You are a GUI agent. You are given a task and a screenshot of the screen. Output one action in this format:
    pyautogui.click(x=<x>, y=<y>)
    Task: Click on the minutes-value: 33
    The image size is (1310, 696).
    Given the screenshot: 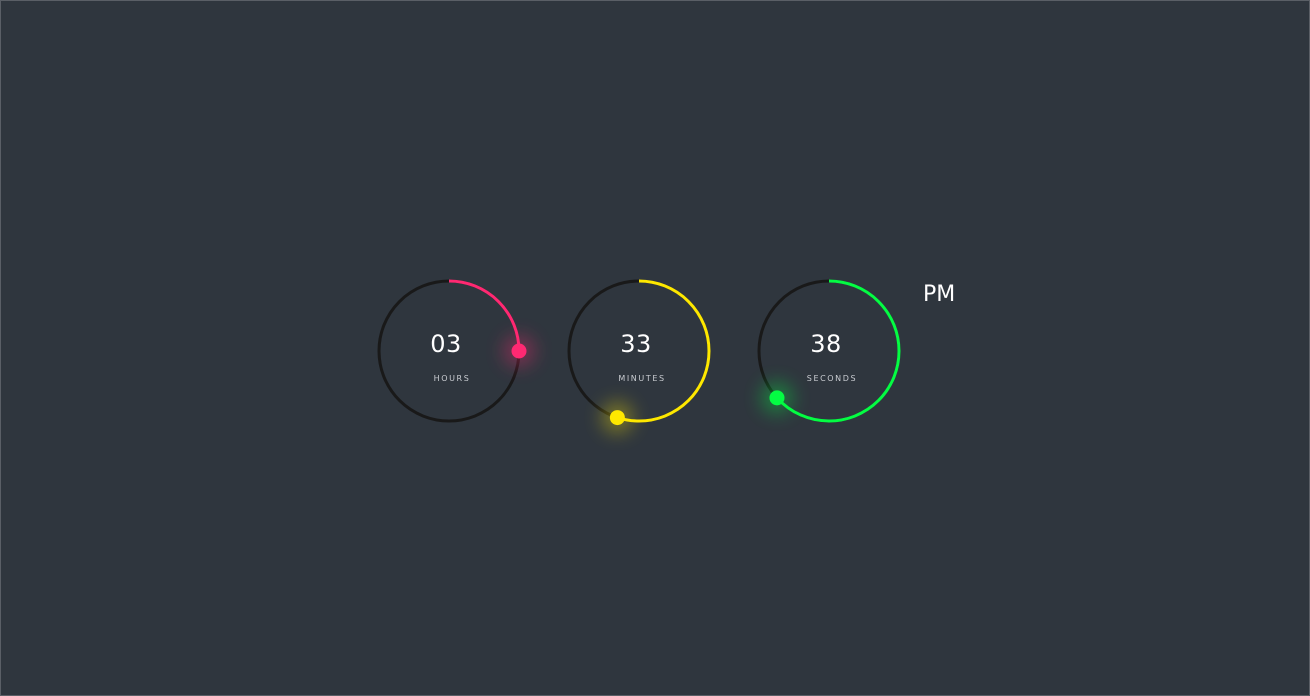 What is the action you would take?
    pyautogui.click(x=636, y=344)
    